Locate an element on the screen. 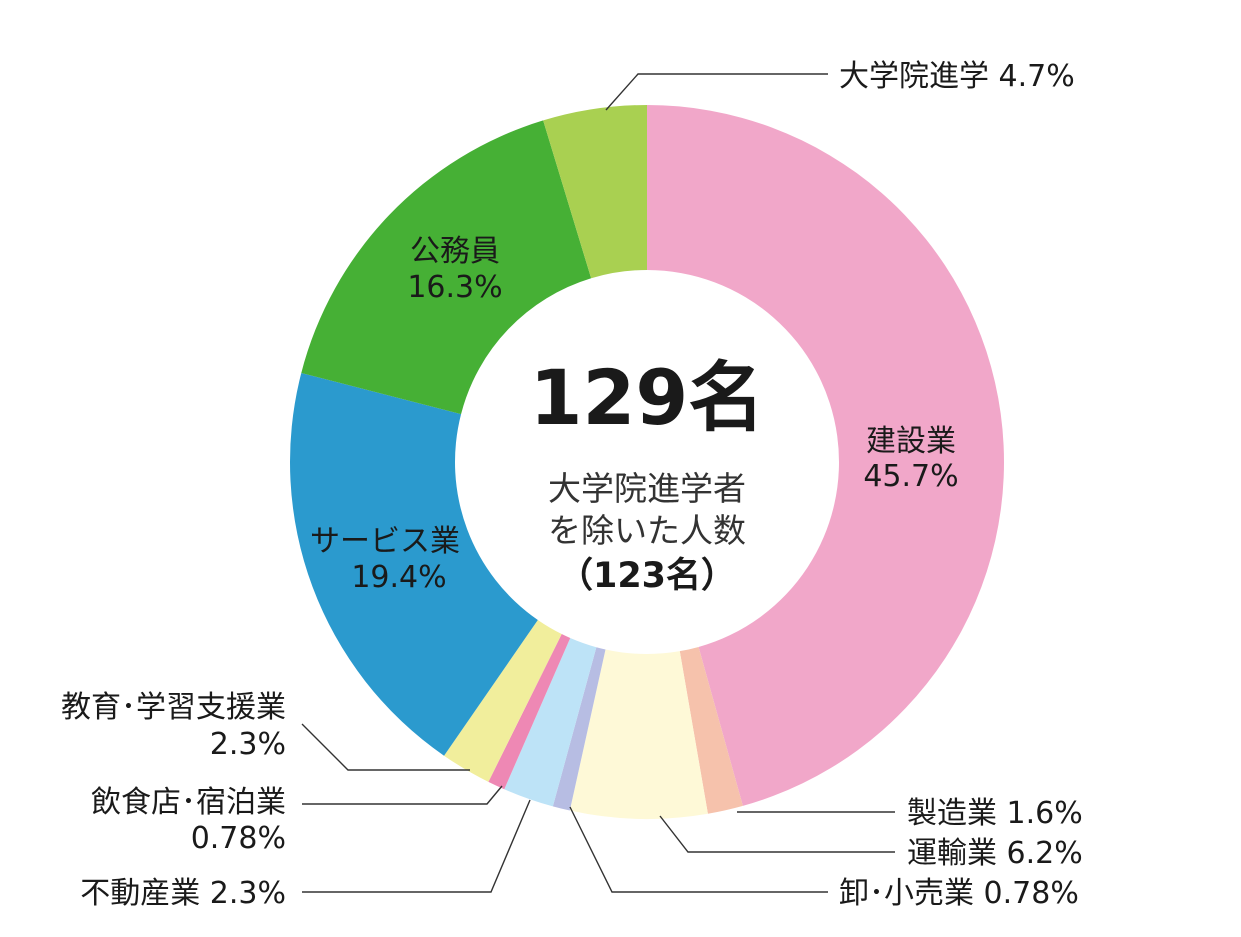 Image resolution: width=1241 pixels, height=937 pixels. value-education: 2.3% is located at coordinates (248, 744).